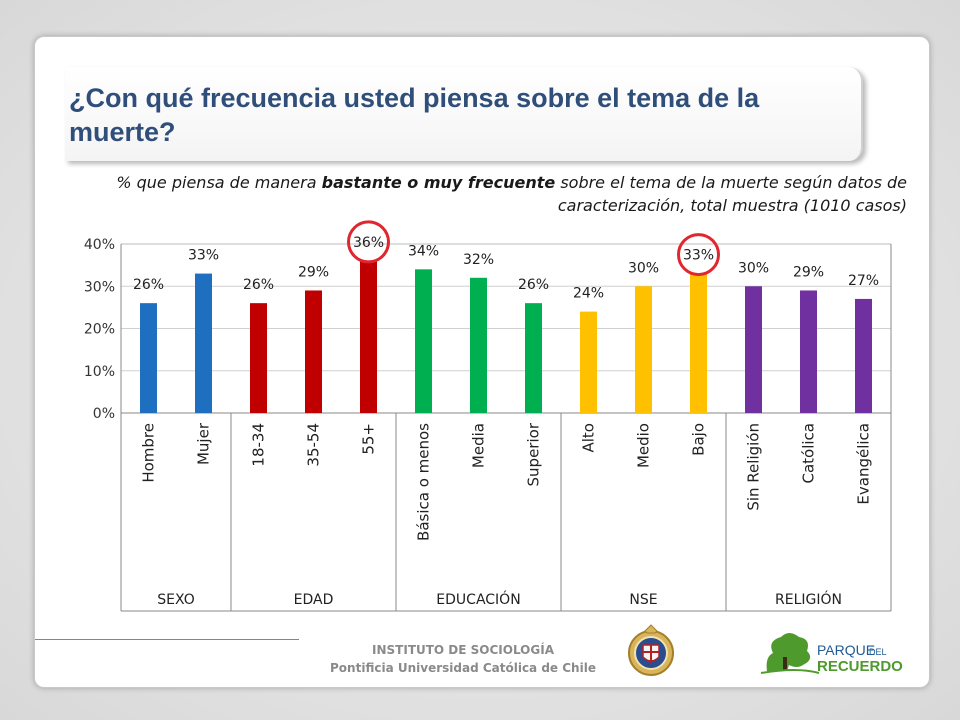  I want to click on university-seal-icon, so click(651, 650).